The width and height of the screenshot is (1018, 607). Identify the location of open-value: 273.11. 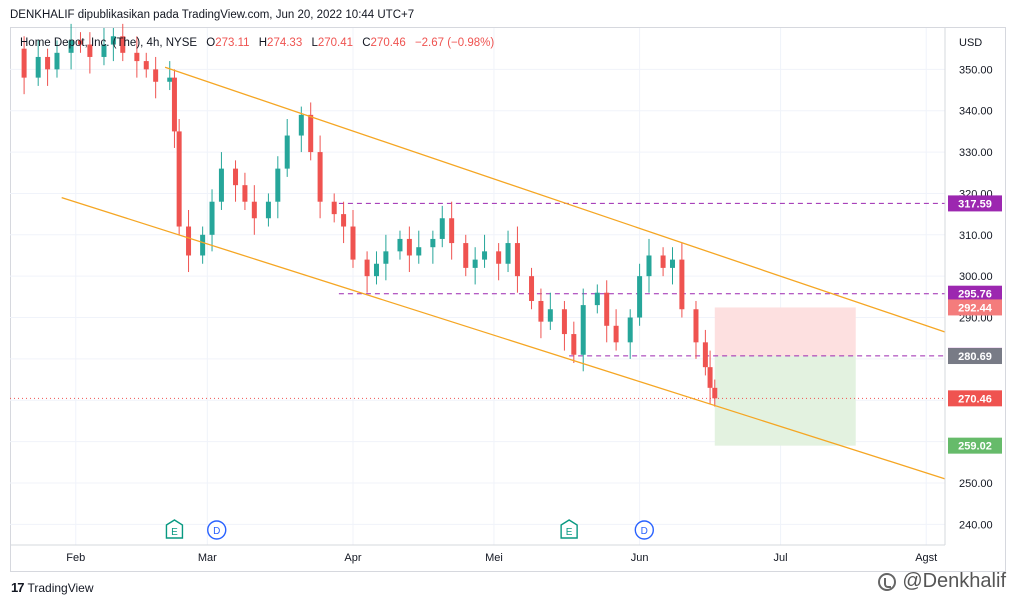
(232, 43).